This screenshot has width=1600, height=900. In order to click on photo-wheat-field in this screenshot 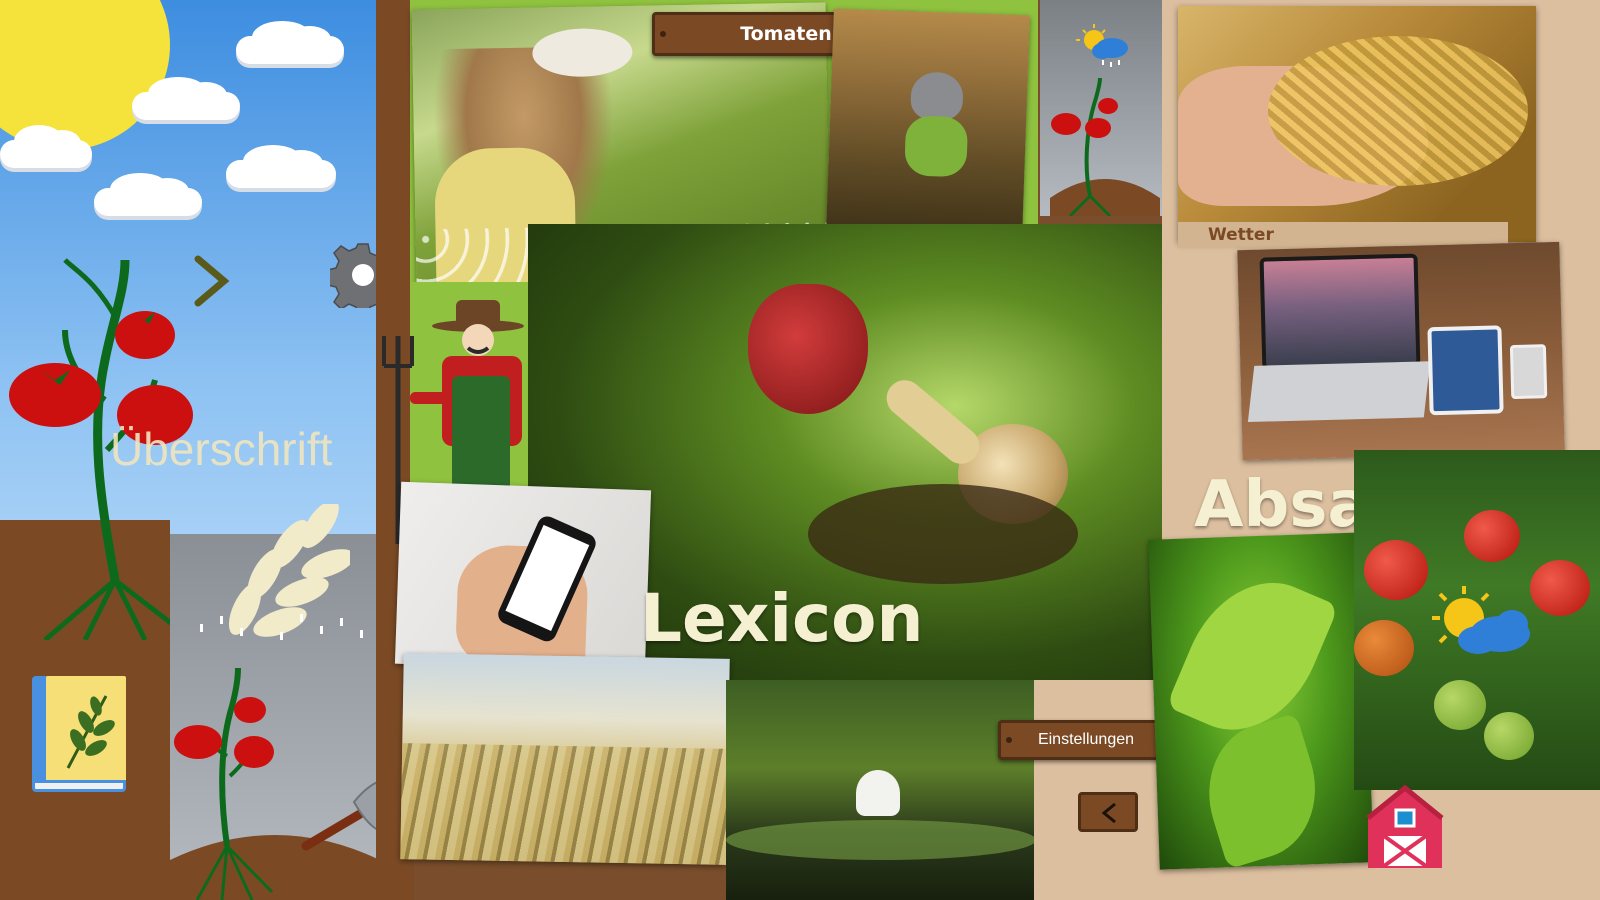, I will do `click(565, 759)`.